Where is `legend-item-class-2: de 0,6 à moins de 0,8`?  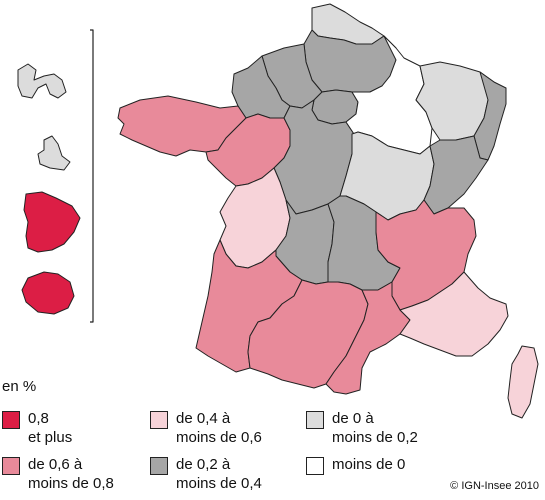 legend-item-class-2: de 0,6 à moins de 0,8 is located at coordinates (58, 474).